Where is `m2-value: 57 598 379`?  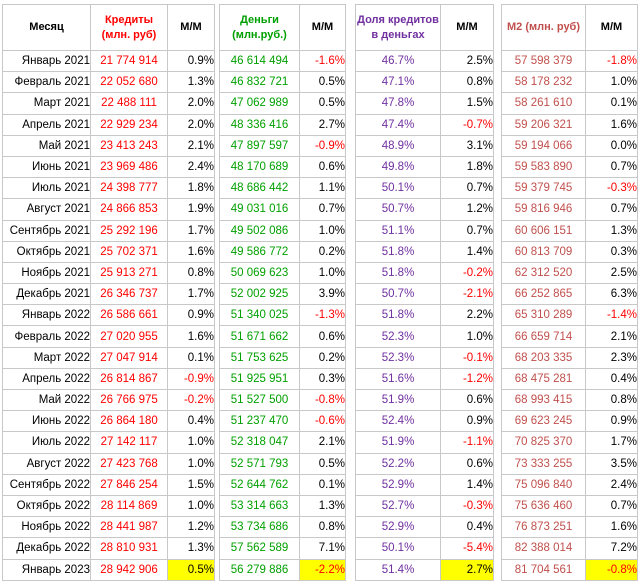 m2-value: 57 598 379 is located at coordinates (543, 61).